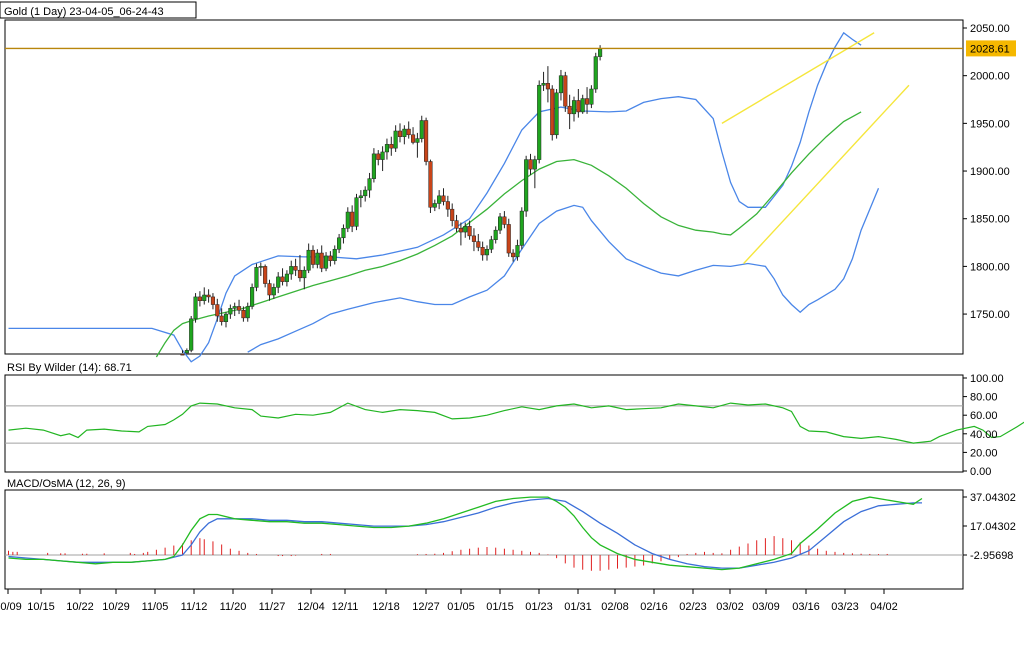 This screenshot has height=650, width=1024. I want to click on time-tick-label: 10/09, so click(11, 607).